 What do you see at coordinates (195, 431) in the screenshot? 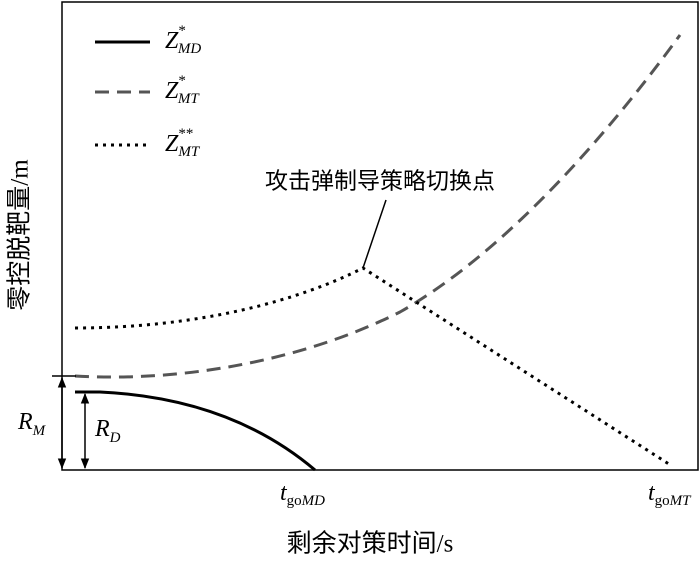
I see `curve-zmd` at bounding box center [195, 431].